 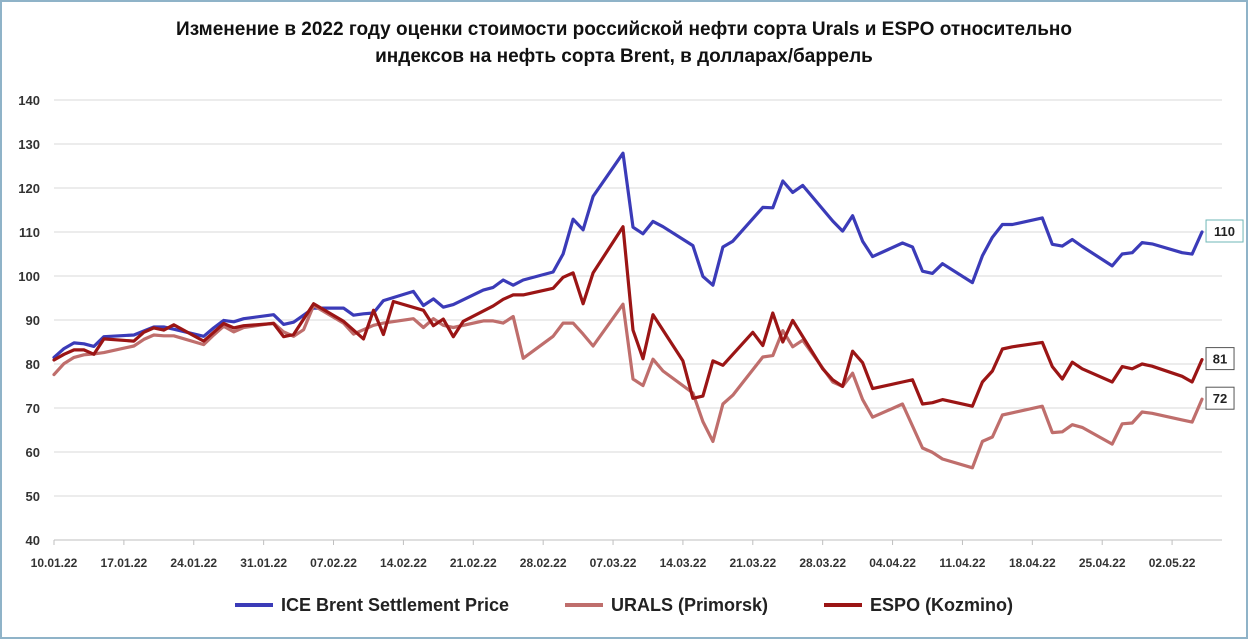 I want to click on x-tick-label: 10.01.22, so click(x=54, y=563).